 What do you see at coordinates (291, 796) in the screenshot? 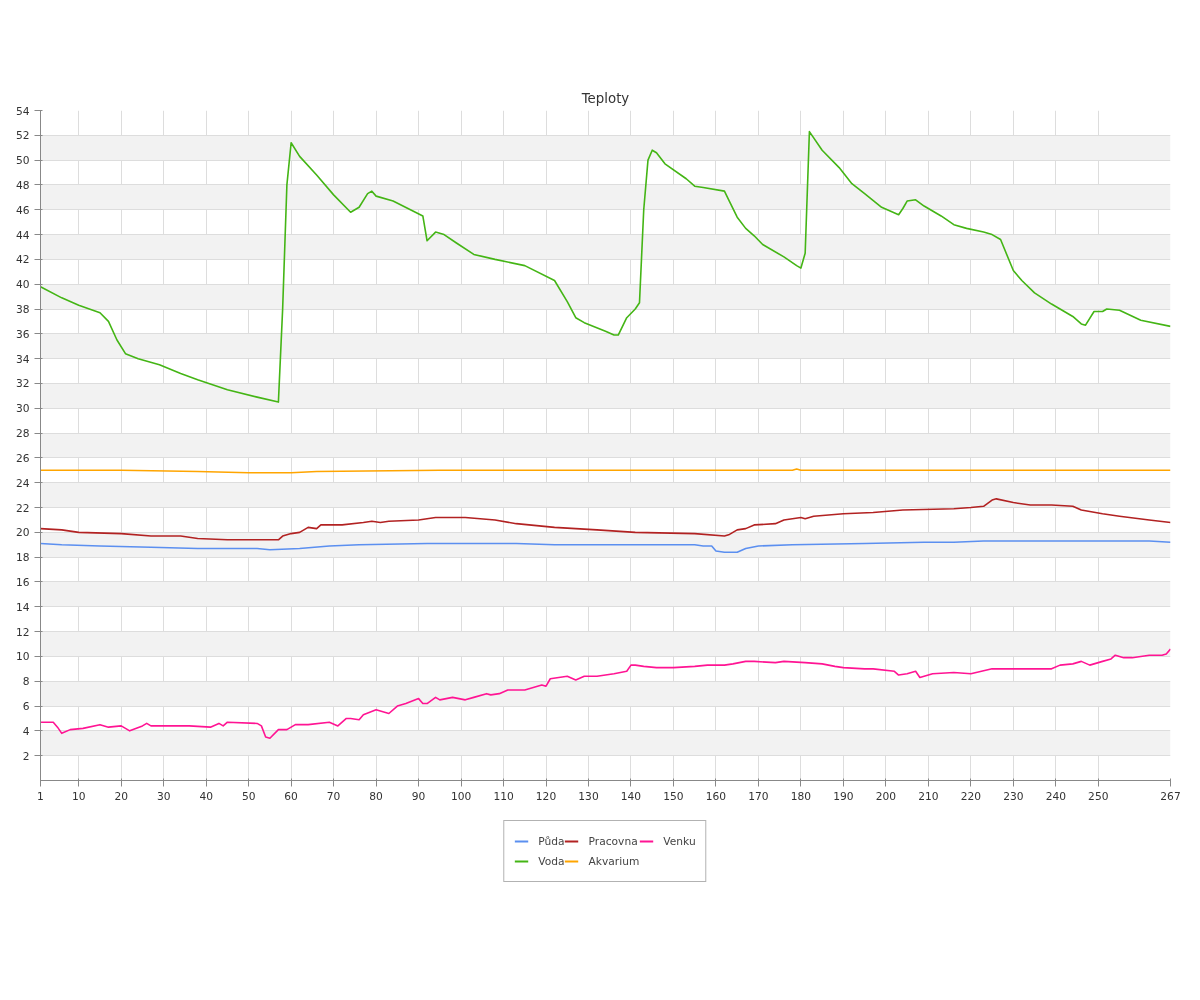
I see `x-tick-label: 60` at bounding box center [291, 796].